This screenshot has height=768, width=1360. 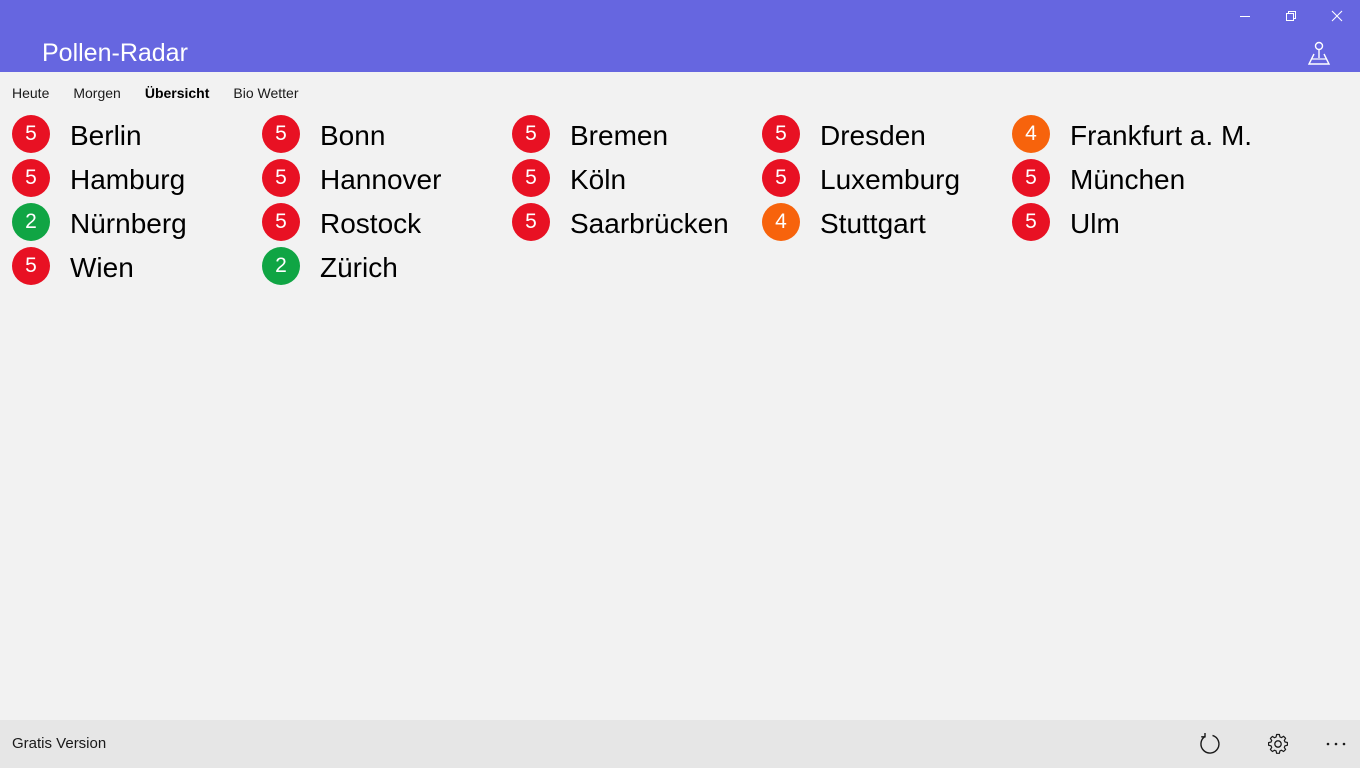 I want to click on city-item: 5 Bremen, so click(x=637, y=134).